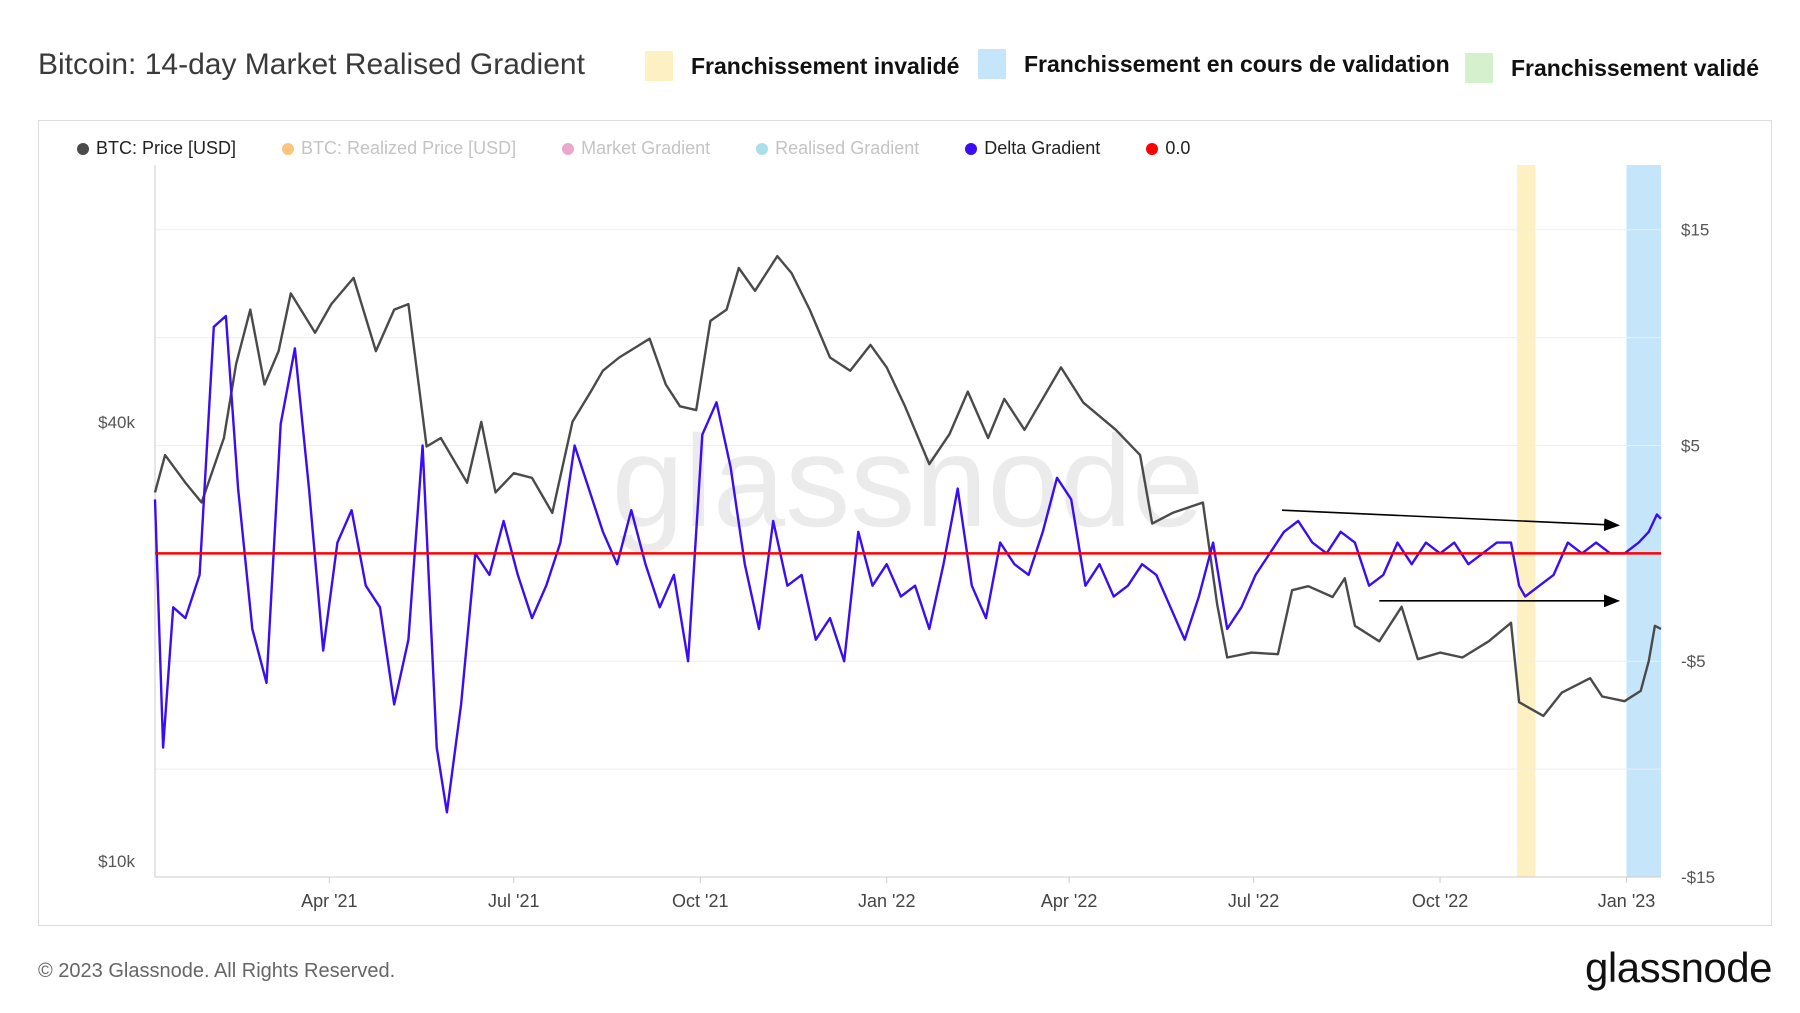  I want to click on legend-label: 0.0, so click(1178, 148).